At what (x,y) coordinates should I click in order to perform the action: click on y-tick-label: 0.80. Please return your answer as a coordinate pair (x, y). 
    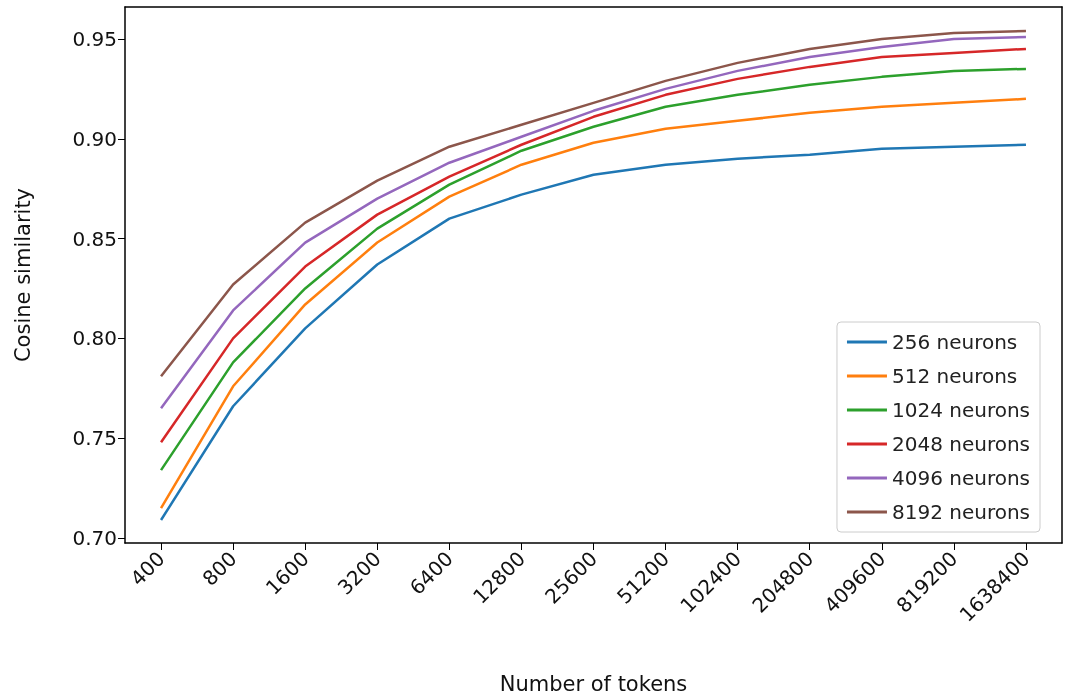
    Looking at the image, I should click on (94, 338).